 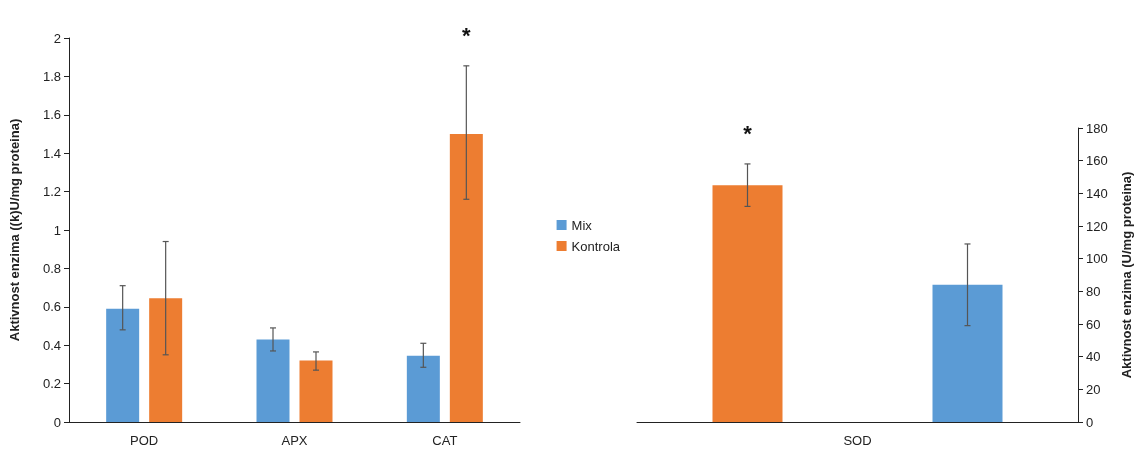 What do you see at coordinates (582, 225) in the screenshot?
I see `legend-label: Mix` at bounding box center [582, 225].